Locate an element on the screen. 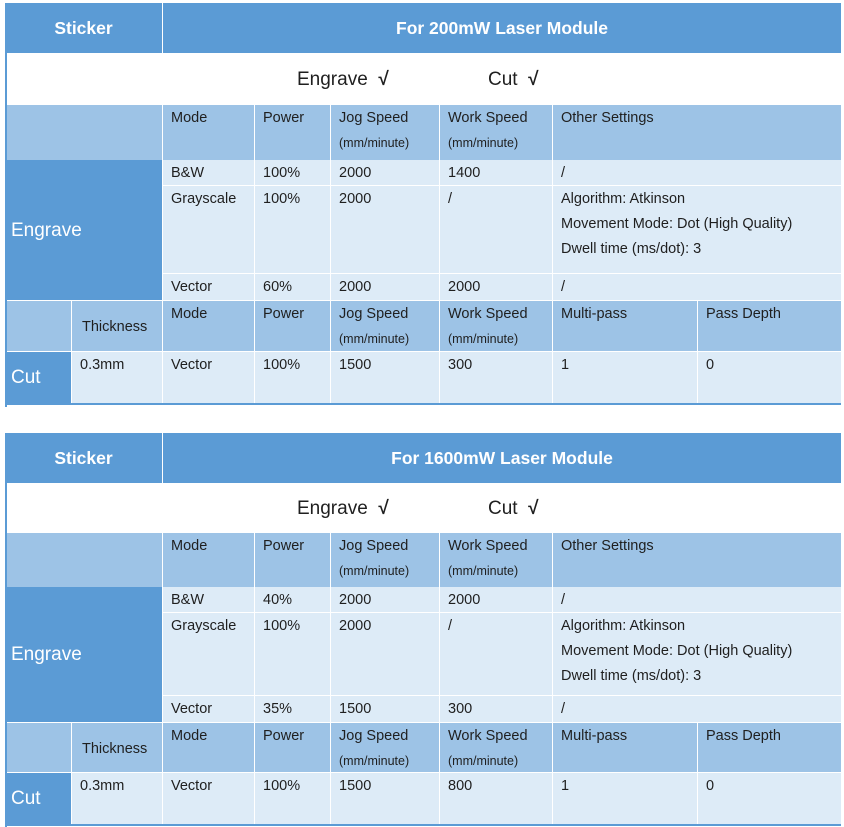 Image resolution: width=844 pixels, height=827 pixels. engrave-vector-work: 2000 is located at coordinates (496, 287).